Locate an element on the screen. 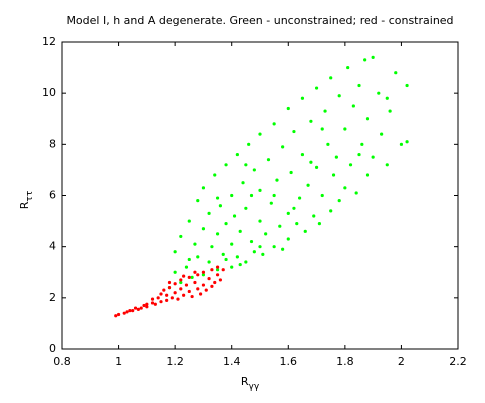 The image size is (485, 403). y-tick-label: 6 is located at coordinates (52, 195).